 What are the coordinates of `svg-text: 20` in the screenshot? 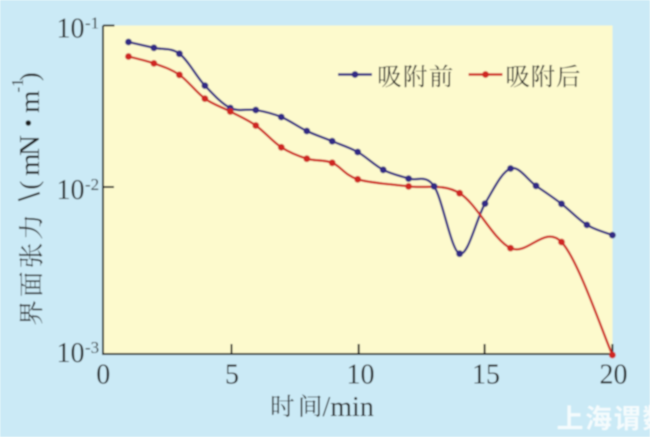 It's located at (614, 374).